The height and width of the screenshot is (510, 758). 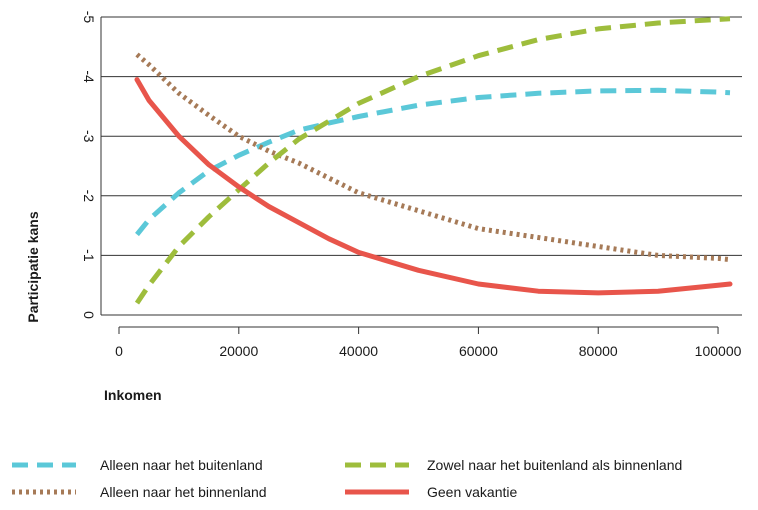 What do you see at coordinates (89, 255) in the screenshot?
I see `y-tick-label: -1` at bounding box center [89, 255].